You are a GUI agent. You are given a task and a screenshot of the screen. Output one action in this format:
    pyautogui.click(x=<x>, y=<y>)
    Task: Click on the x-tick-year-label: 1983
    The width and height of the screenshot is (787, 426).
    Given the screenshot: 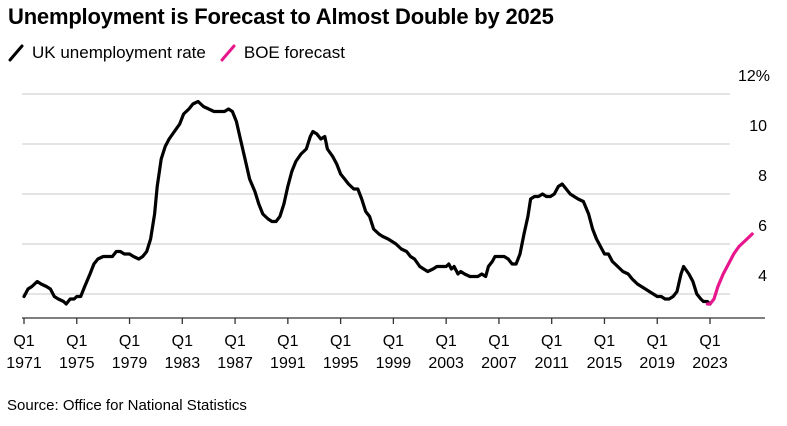 What is the action you would take?
    pyautogui.click(x=183, y=363)
    